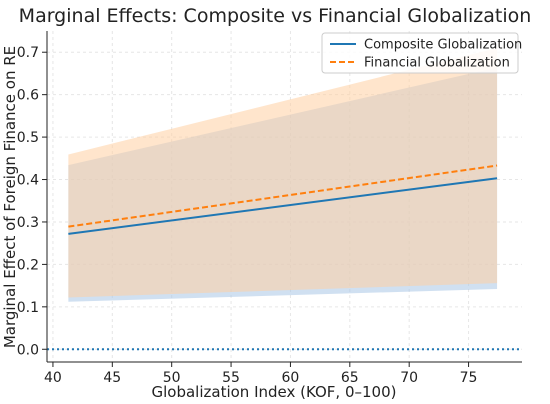 This screenshot has width=550, height=404. Describe the element at coordinates (437, 63) in the screenshot. I see `legend-label-financial: Financial Globalization` at that location.